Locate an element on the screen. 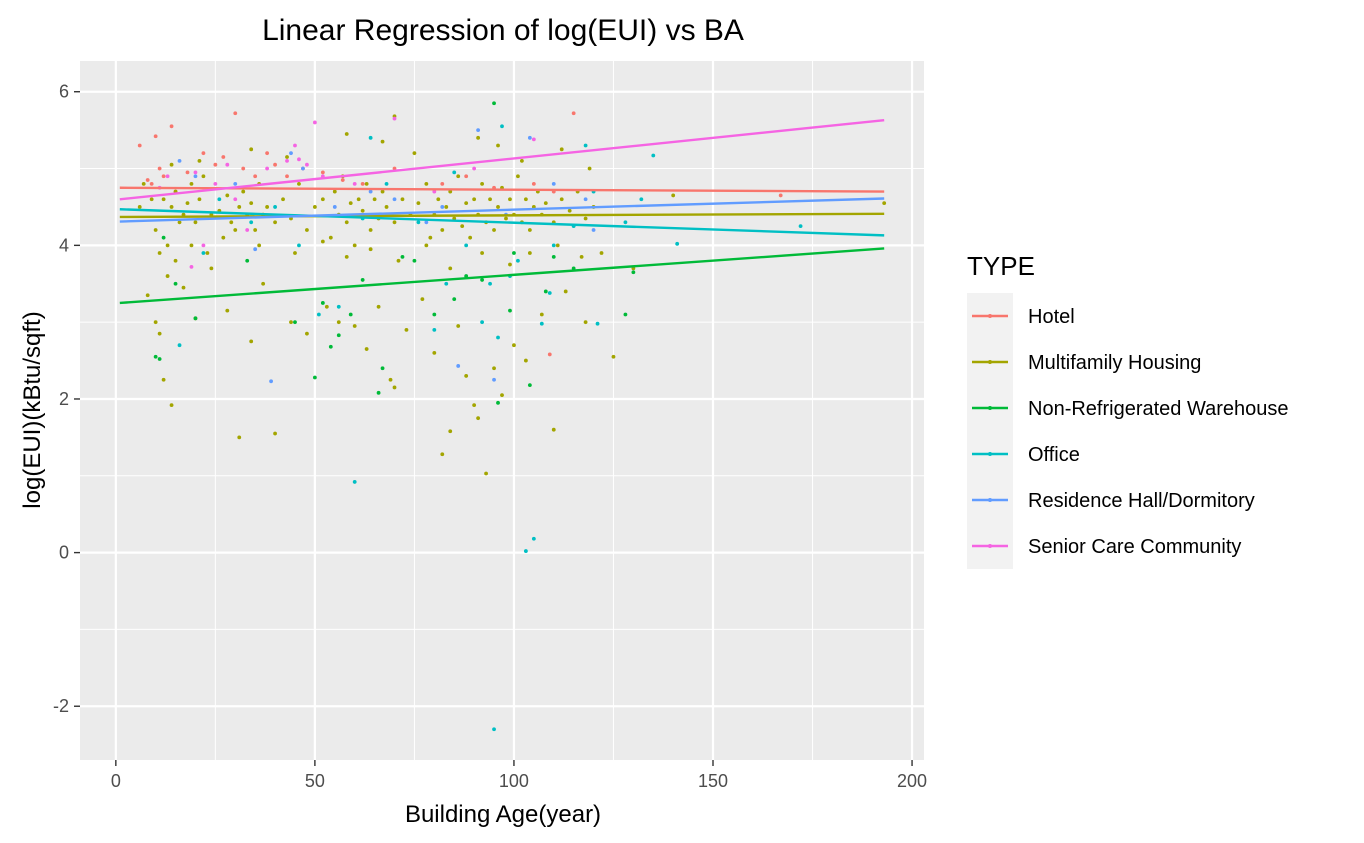 The width and height of the screenshot is (1364, 843). y-tick-label: 2 is located at coordinates (64, 399).